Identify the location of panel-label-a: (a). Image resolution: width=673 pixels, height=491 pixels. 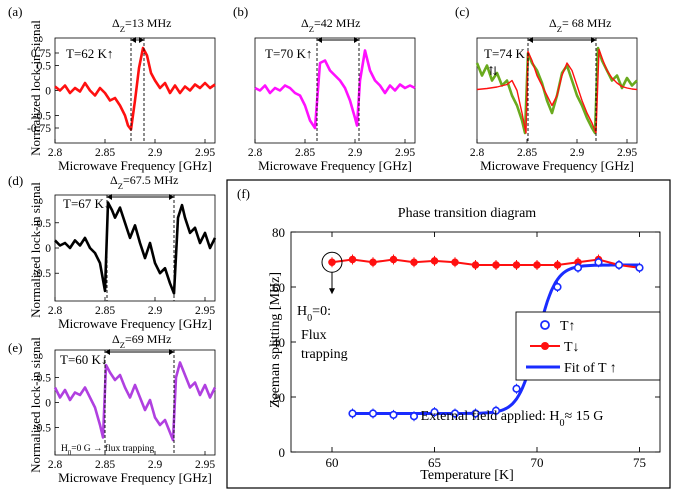
(15, 11).